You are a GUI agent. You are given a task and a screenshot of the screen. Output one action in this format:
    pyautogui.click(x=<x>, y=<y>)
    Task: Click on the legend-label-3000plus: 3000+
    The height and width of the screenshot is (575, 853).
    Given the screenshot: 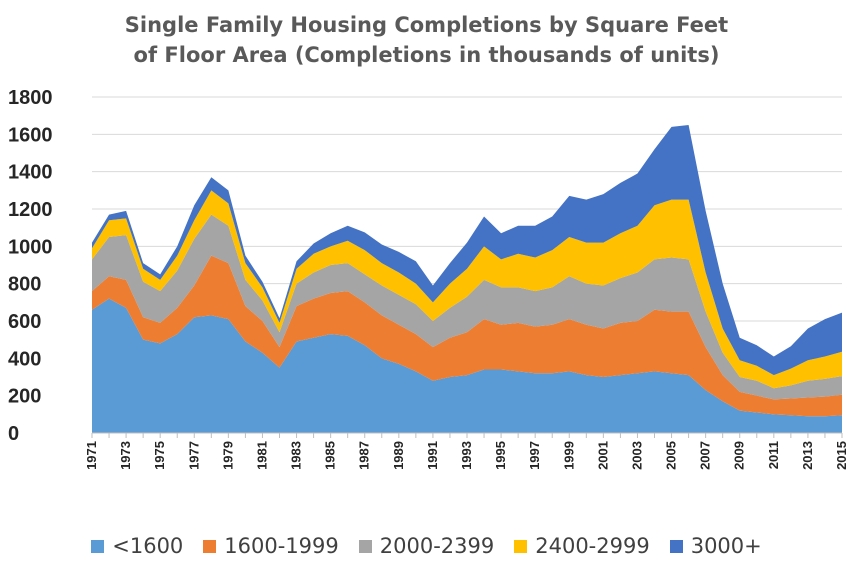 What is the action you would take?
    pyautogui.click(x=726, y=546)
    